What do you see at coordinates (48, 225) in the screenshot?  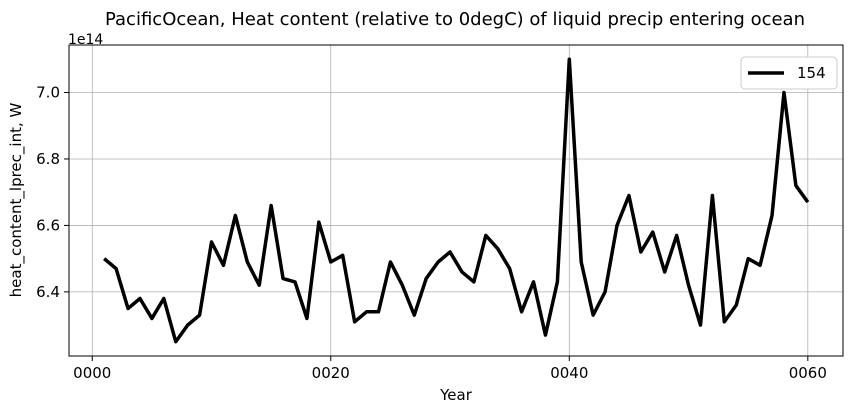 I see `y-tick-label: 6.6` at bounding box center [48, 225].